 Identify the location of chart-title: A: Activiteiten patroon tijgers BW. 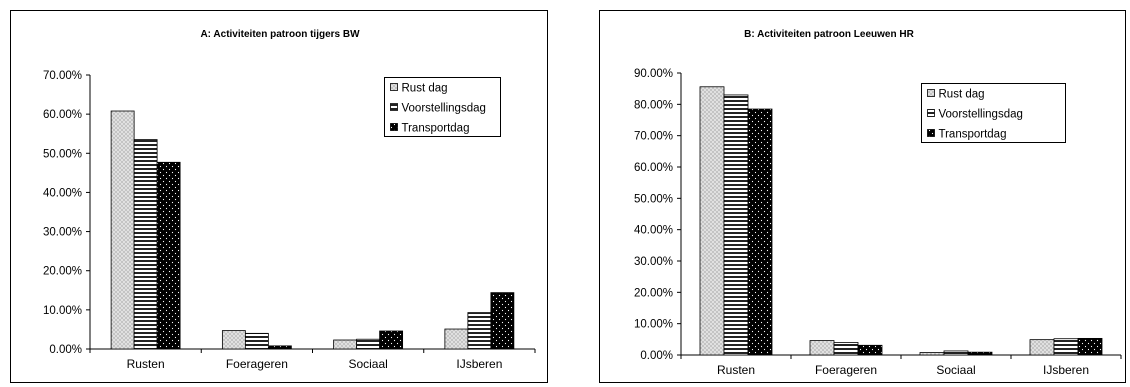
(280, 34).